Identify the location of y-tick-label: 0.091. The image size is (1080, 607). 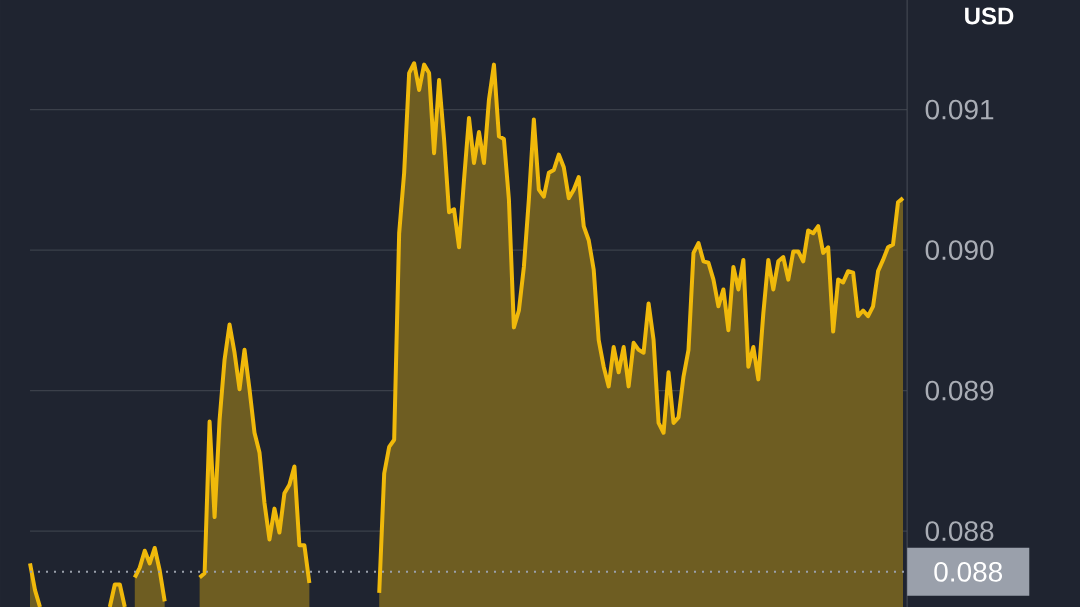
(959, 109).